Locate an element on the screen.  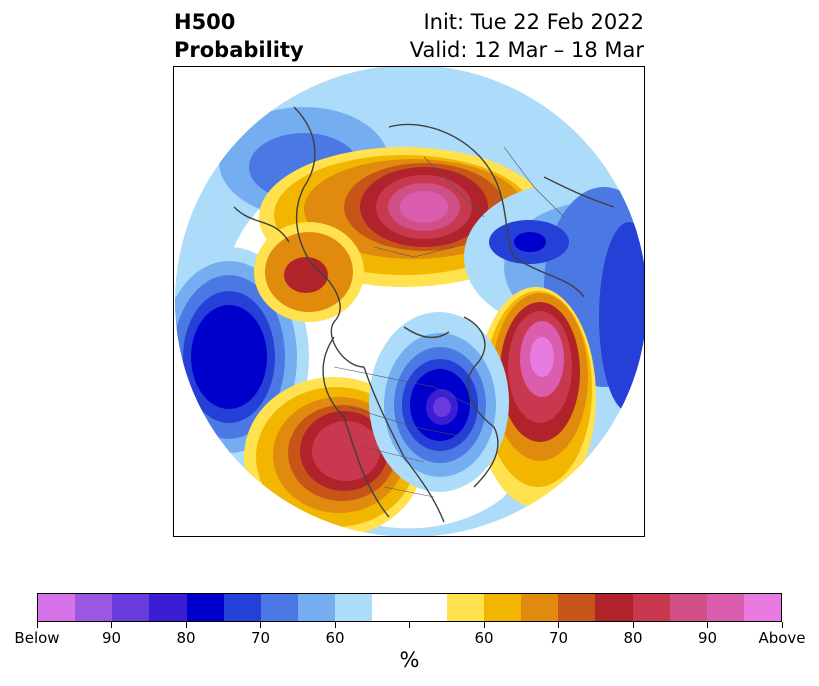
colorbar-unit: % is located at coordinates (409, 660).